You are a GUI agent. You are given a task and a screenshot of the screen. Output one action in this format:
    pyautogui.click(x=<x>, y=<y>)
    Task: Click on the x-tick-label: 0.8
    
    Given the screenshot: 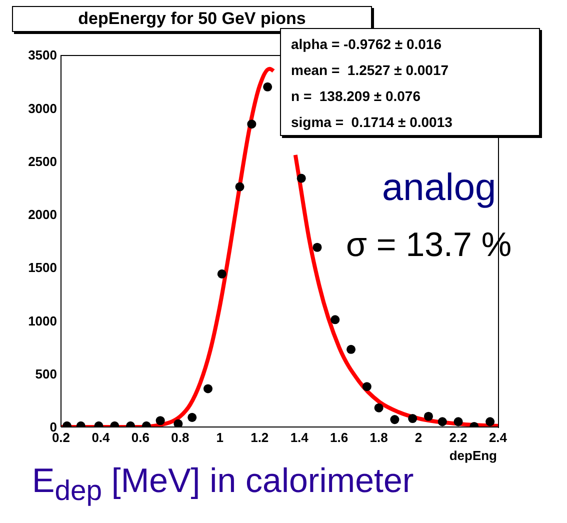 What is the action you would take?
    pyautogui.click(x=180, y=438)
    